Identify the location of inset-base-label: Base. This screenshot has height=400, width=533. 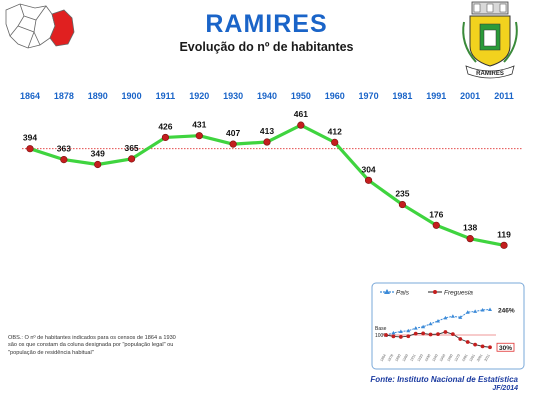
(381, 329).